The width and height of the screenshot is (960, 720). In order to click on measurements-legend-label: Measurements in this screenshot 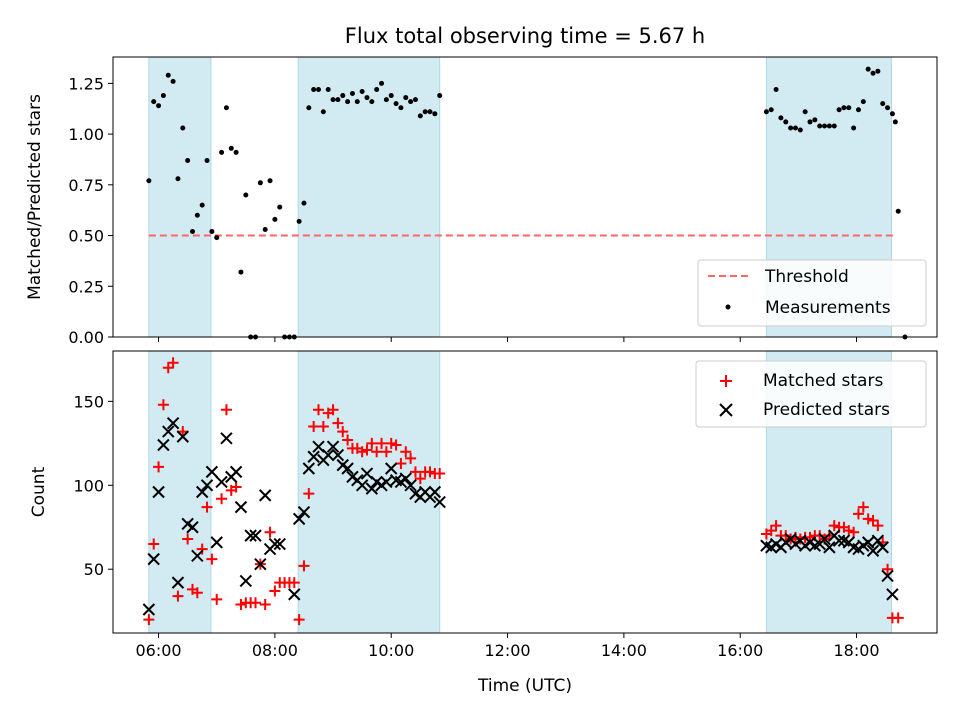, I will do `click(828, 308)`.